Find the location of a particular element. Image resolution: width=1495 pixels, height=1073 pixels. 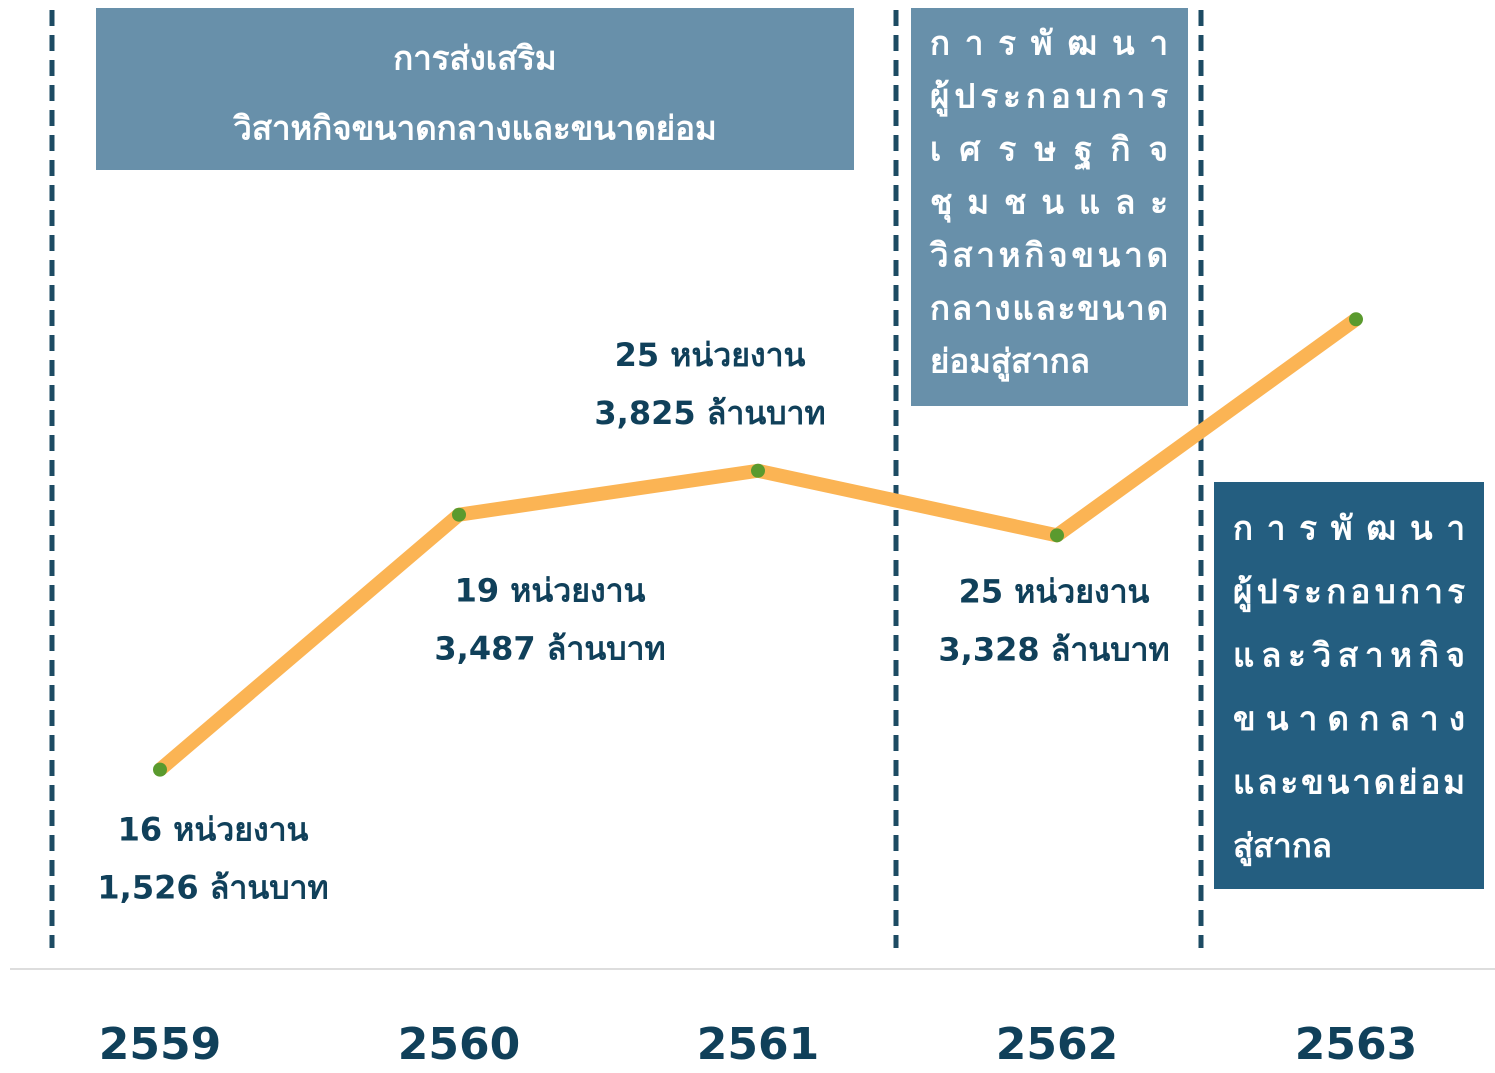

phase-text: สู่สากล is located at coordinates (1282, 846).